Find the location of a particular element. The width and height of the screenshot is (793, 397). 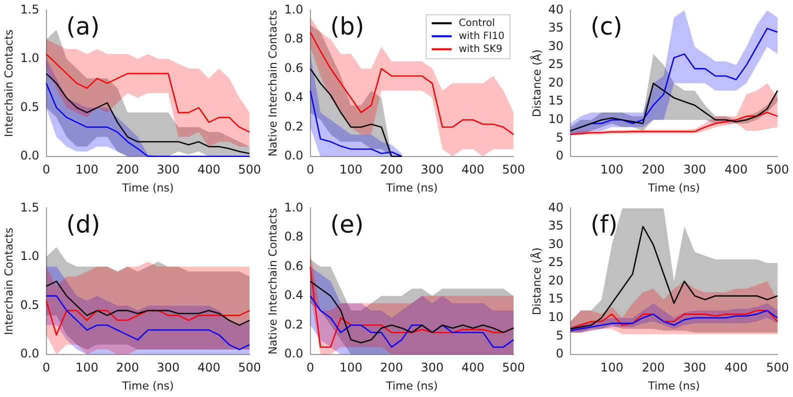

annotation: (e) is located at coordinates (347, 224).